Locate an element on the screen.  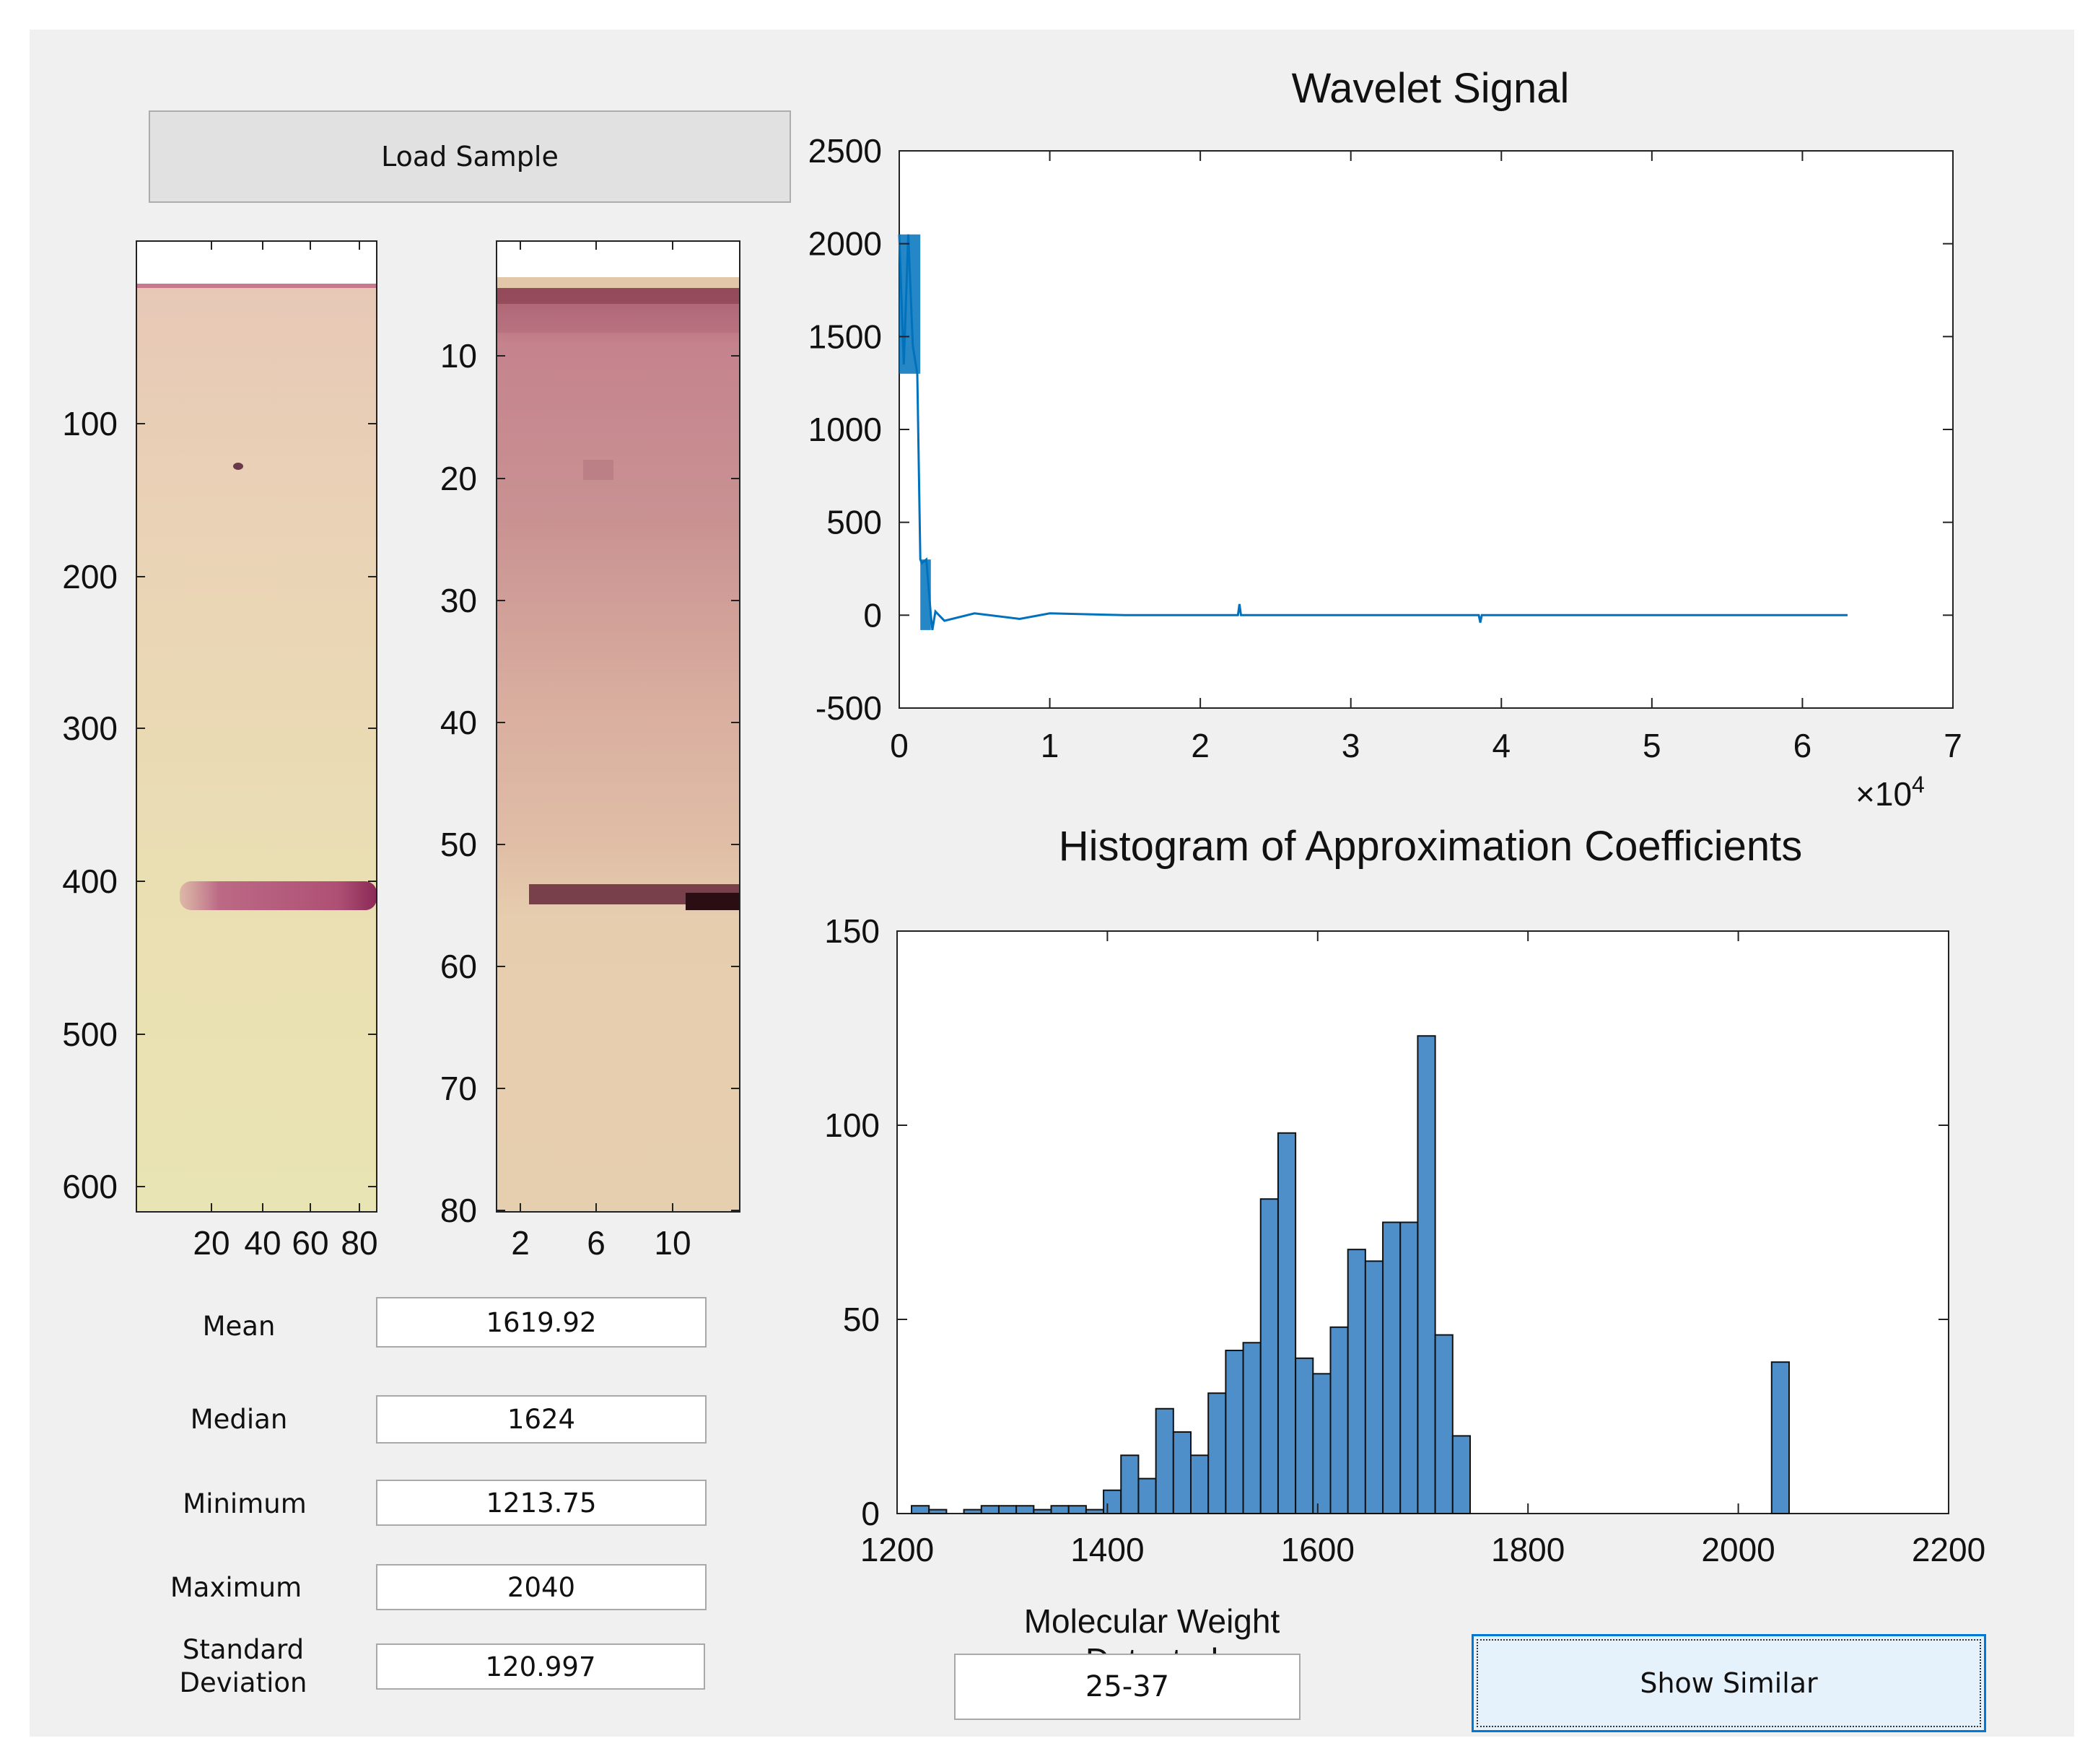
gel-image-zoom is located at coordinates (618, 726).